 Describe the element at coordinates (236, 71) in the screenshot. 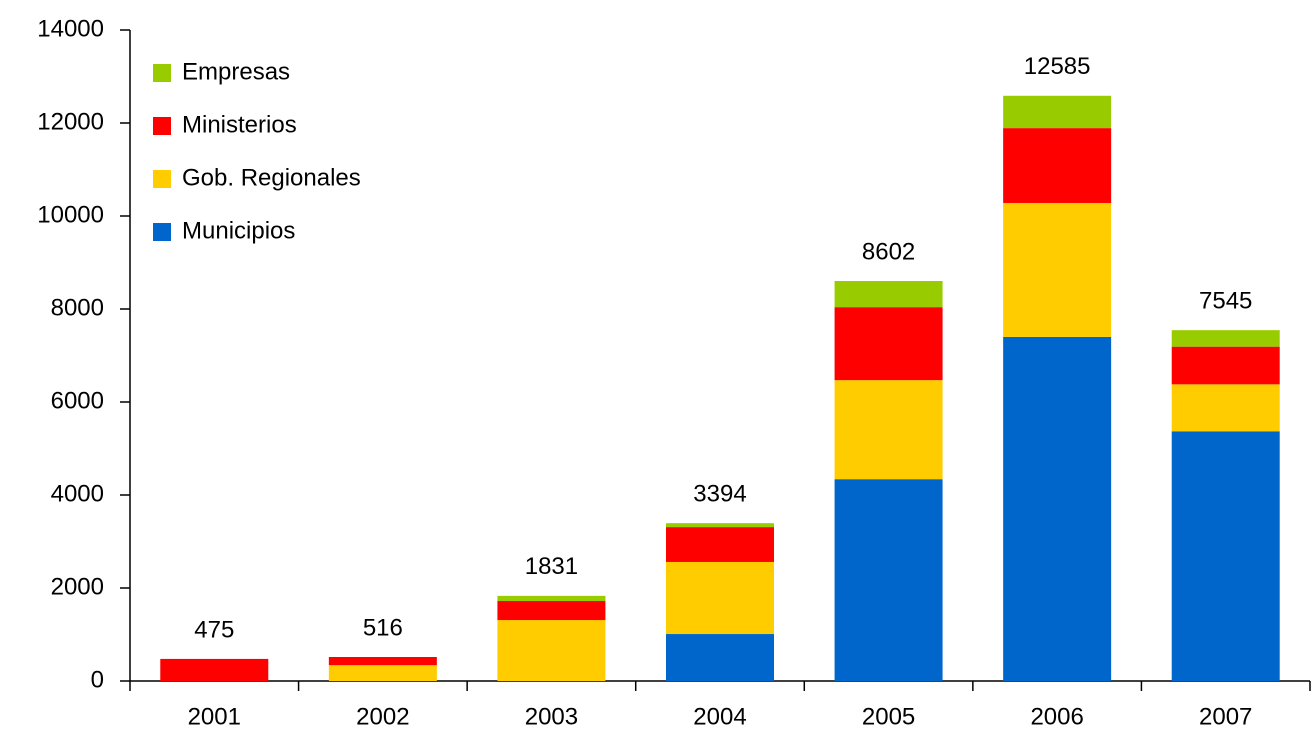

I see `legend-label: Empresas` at that location.